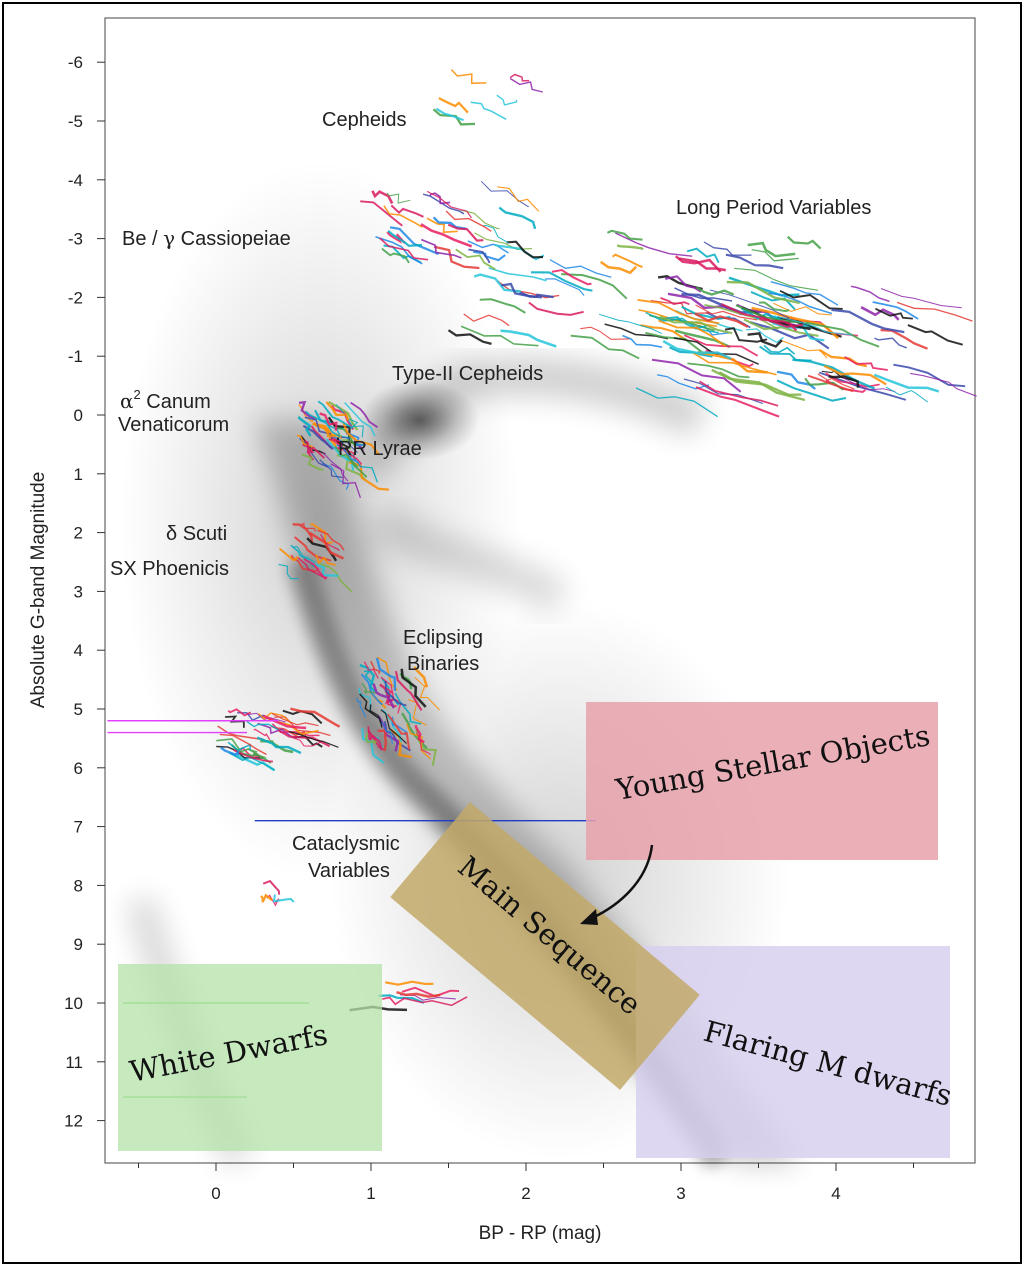 The height and width of the screenshot is (1266, 1024). What do you see at coordinates (78, 474) in the screenshot?
I see `y-tick-label: 1` at bounding box center [78, 474].